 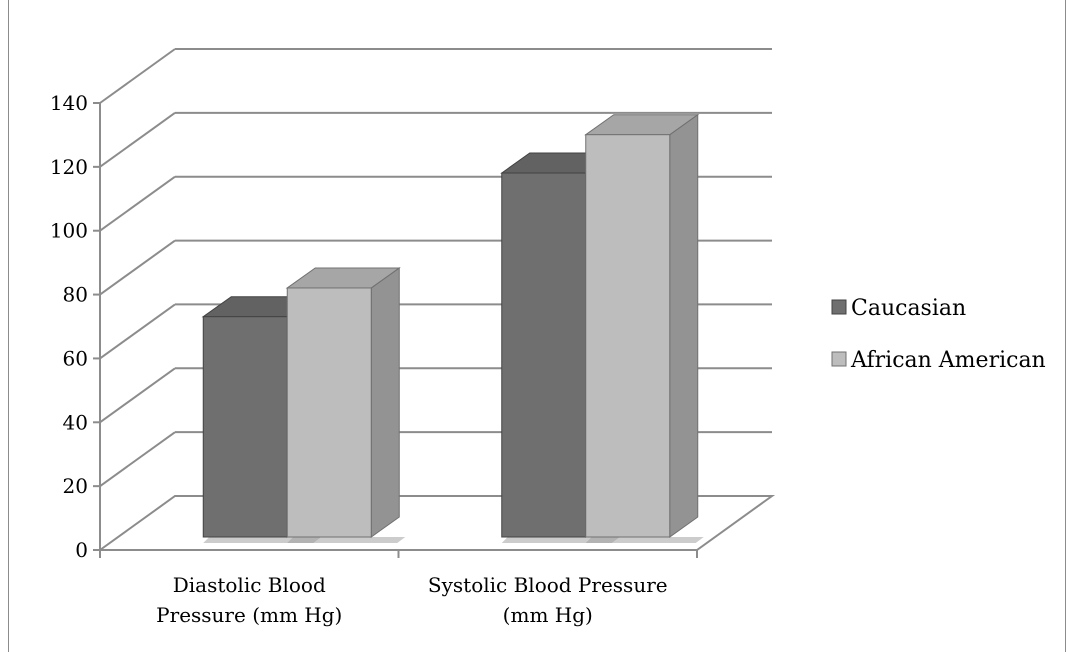 I want to click on x-category-label-line: Pressure (mm Hg), so click(x=249, y=615).